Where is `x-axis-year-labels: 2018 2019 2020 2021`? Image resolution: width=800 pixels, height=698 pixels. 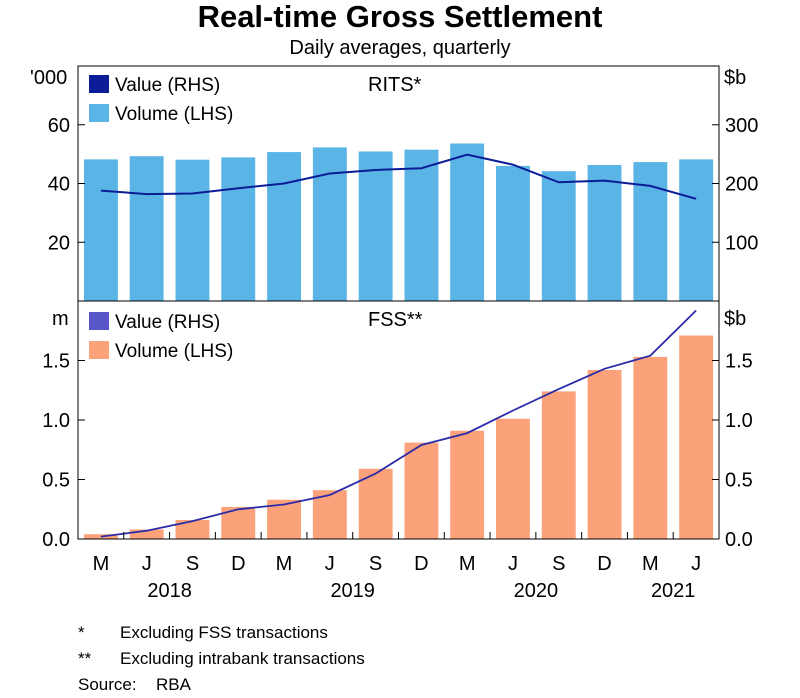
x-axis-year-labels: 2018 2019 2020 2021 is located at coordinates (421, 591).